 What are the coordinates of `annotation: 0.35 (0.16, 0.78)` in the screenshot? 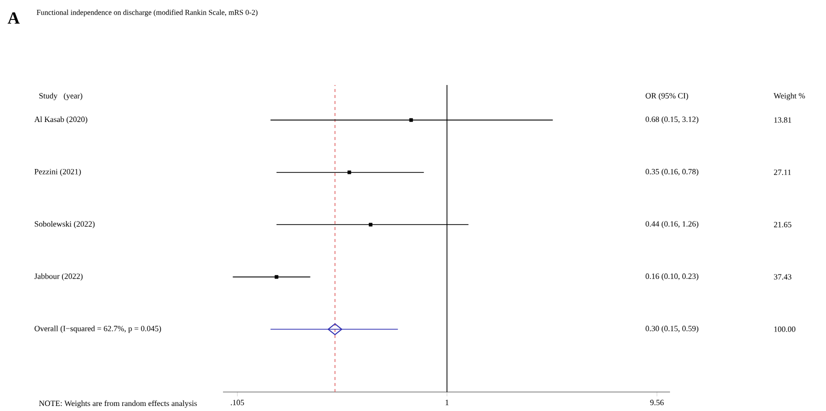 It's located at (672, 172).